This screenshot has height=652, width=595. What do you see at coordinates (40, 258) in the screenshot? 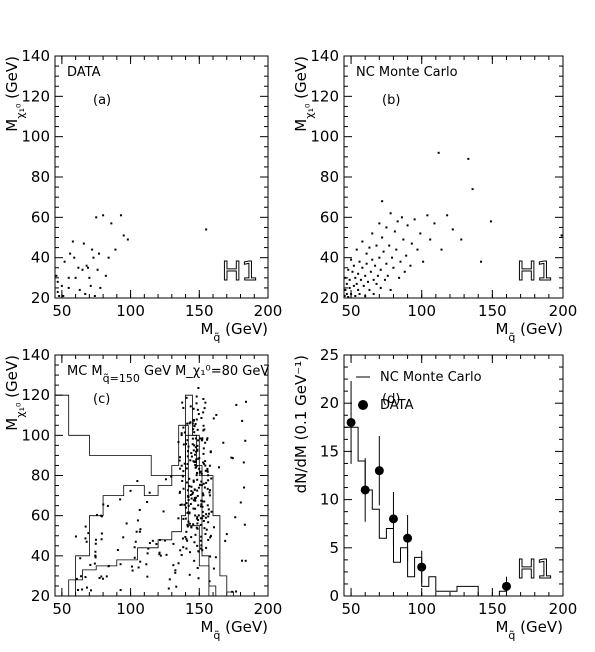
I see `y-tick-label: 40` at bounding box center [40, 258].